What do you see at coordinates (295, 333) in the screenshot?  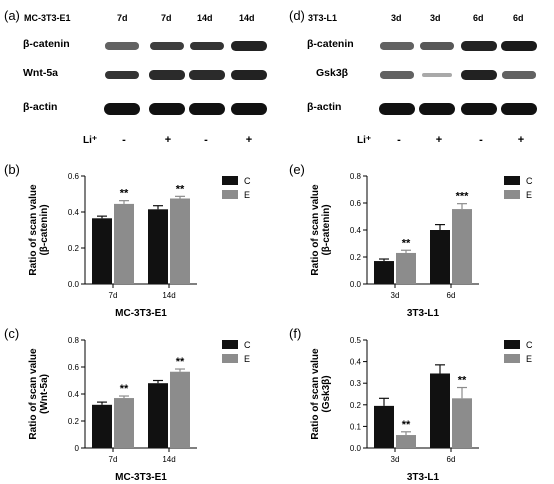 I see `panel-label-f: (f)` at bounding box center [295, 333].